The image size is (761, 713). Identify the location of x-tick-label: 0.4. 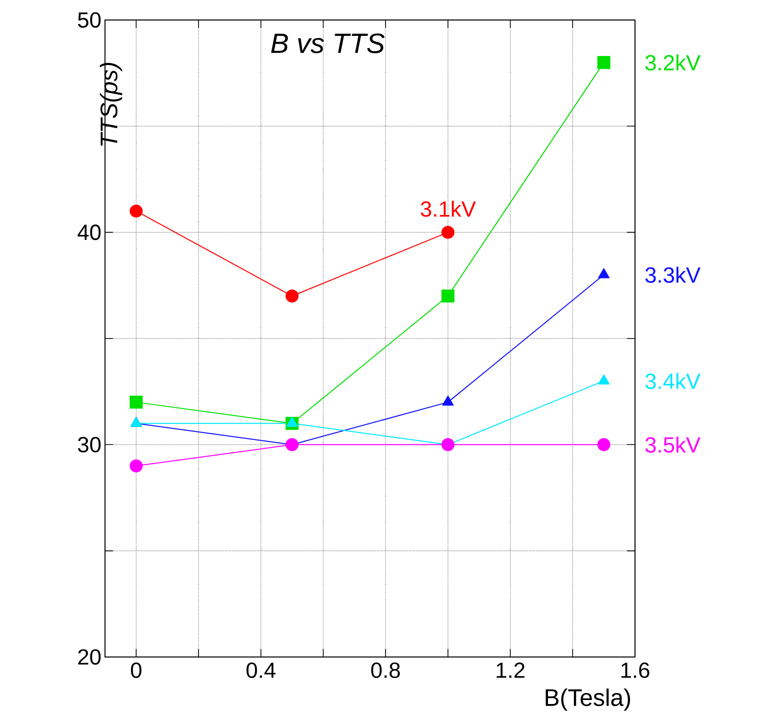
(261, 670).